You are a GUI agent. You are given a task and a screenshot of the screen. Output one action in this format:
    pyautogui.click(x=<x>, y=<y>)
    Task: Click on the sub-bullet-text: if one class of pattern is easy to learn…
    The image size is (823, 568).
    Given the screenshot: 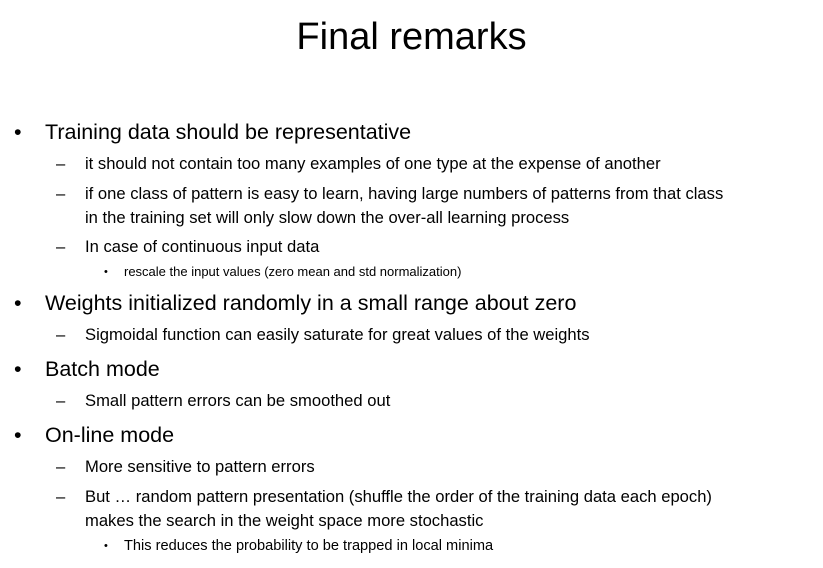 What is the action you would take?
    pyautogui.click(x=404, y=193)
    